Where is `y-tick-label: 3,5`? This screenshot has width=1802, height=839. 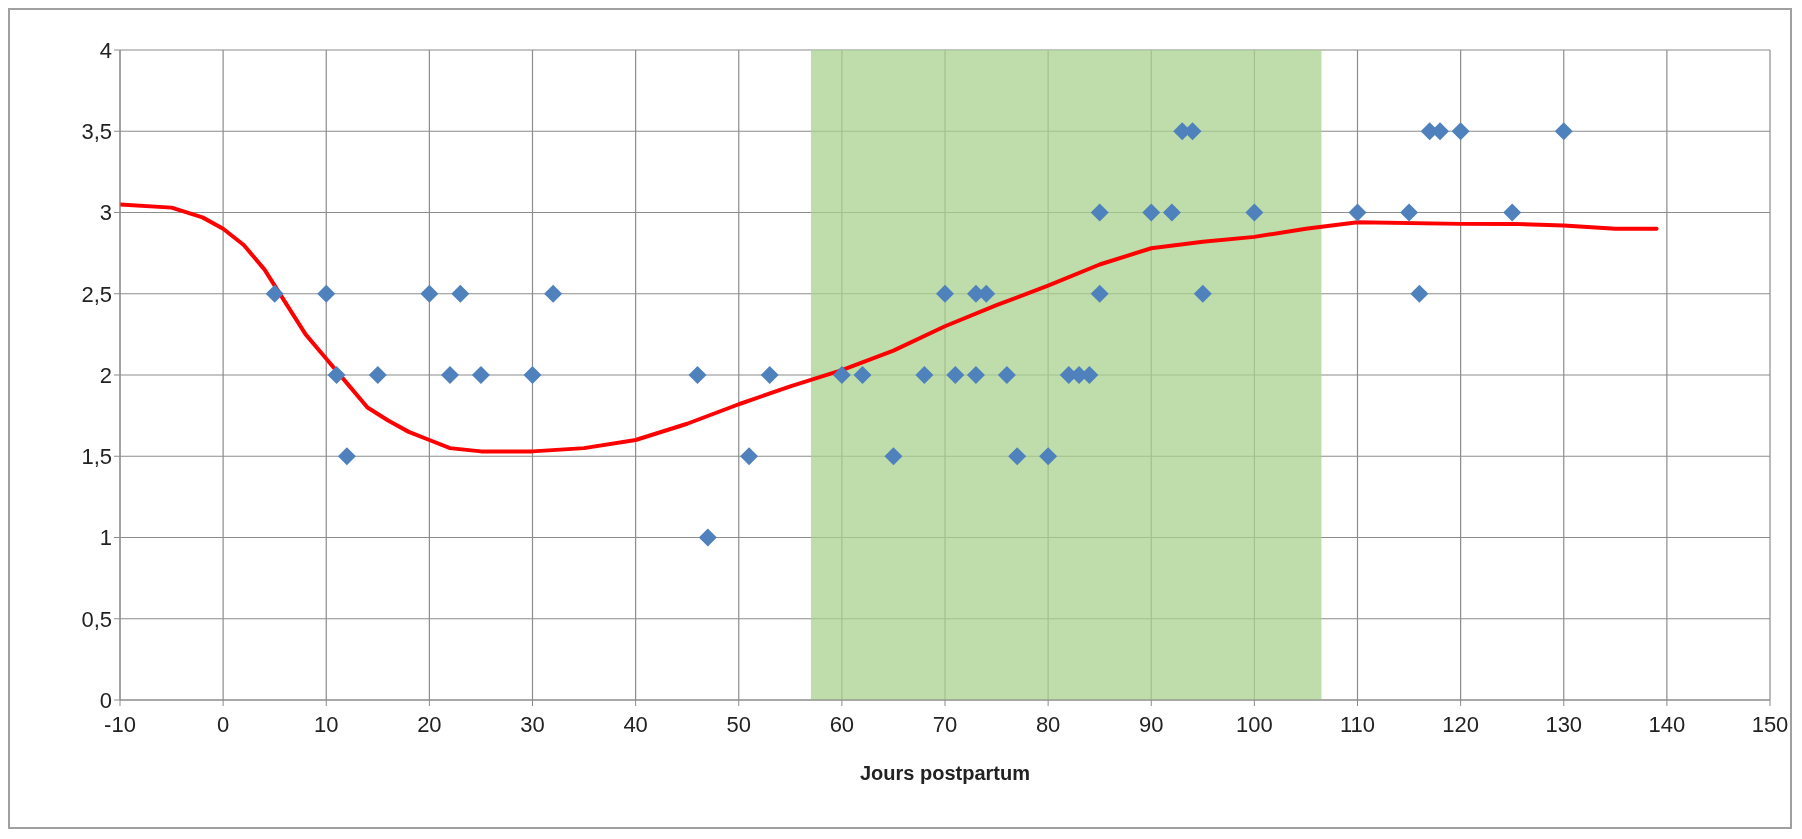
y-tick-label: 3,5 is located at coordinates (96, 132).